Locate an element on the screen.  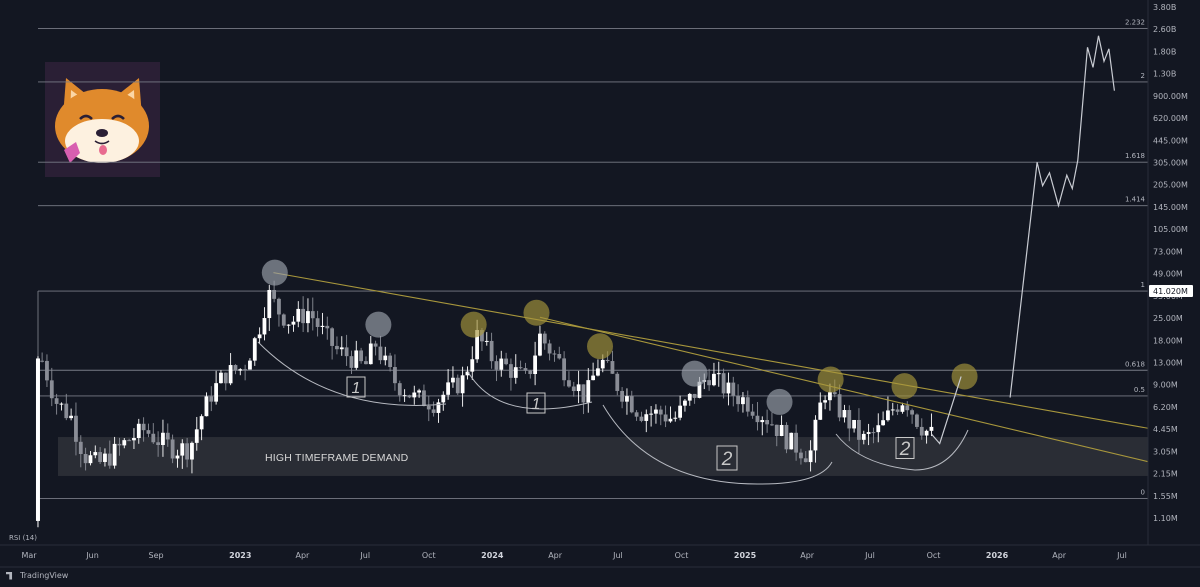
projection-path is located at coordinates (1022, 240).